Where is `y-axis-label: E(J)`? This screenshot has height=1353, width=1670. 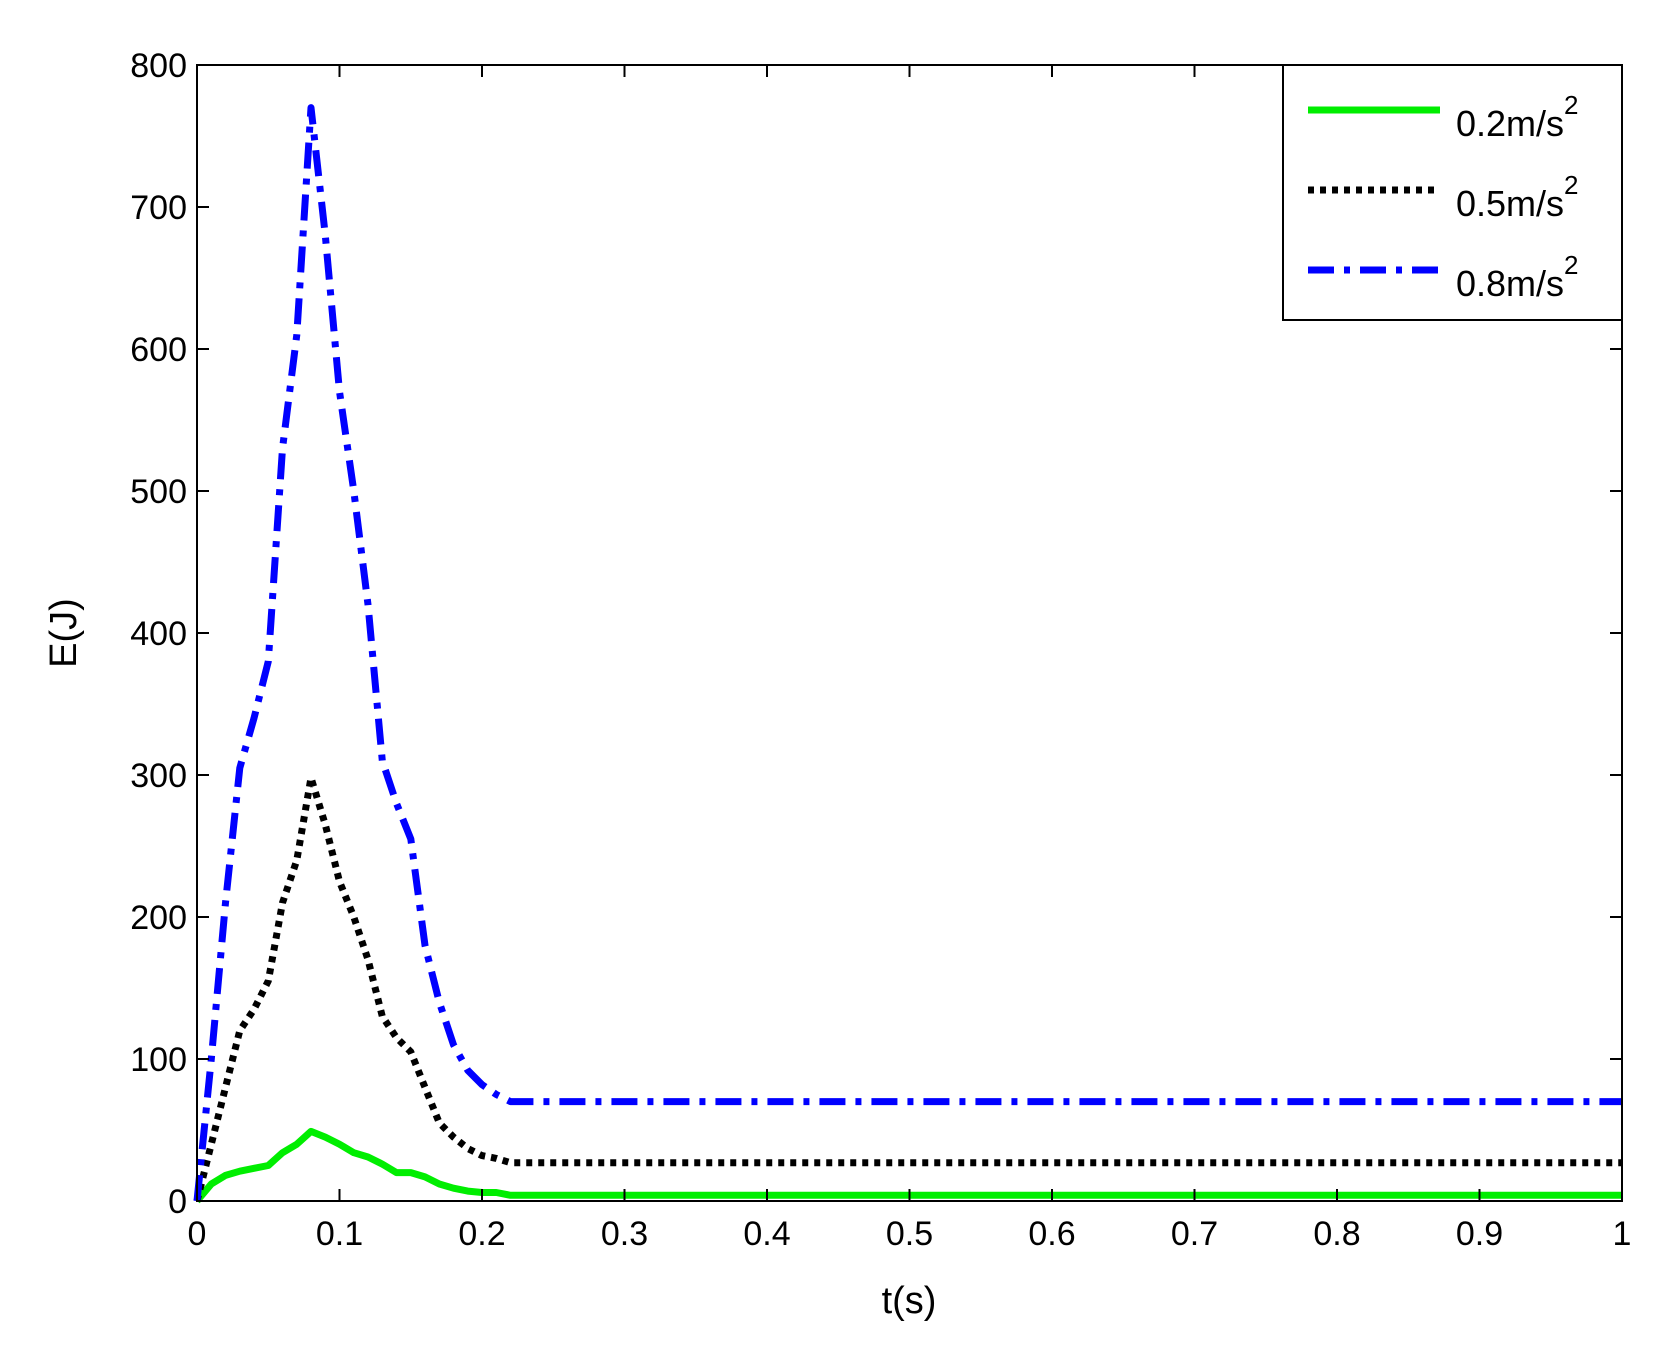
y-axis-label: E(J) is located at coordinates (64, 633).